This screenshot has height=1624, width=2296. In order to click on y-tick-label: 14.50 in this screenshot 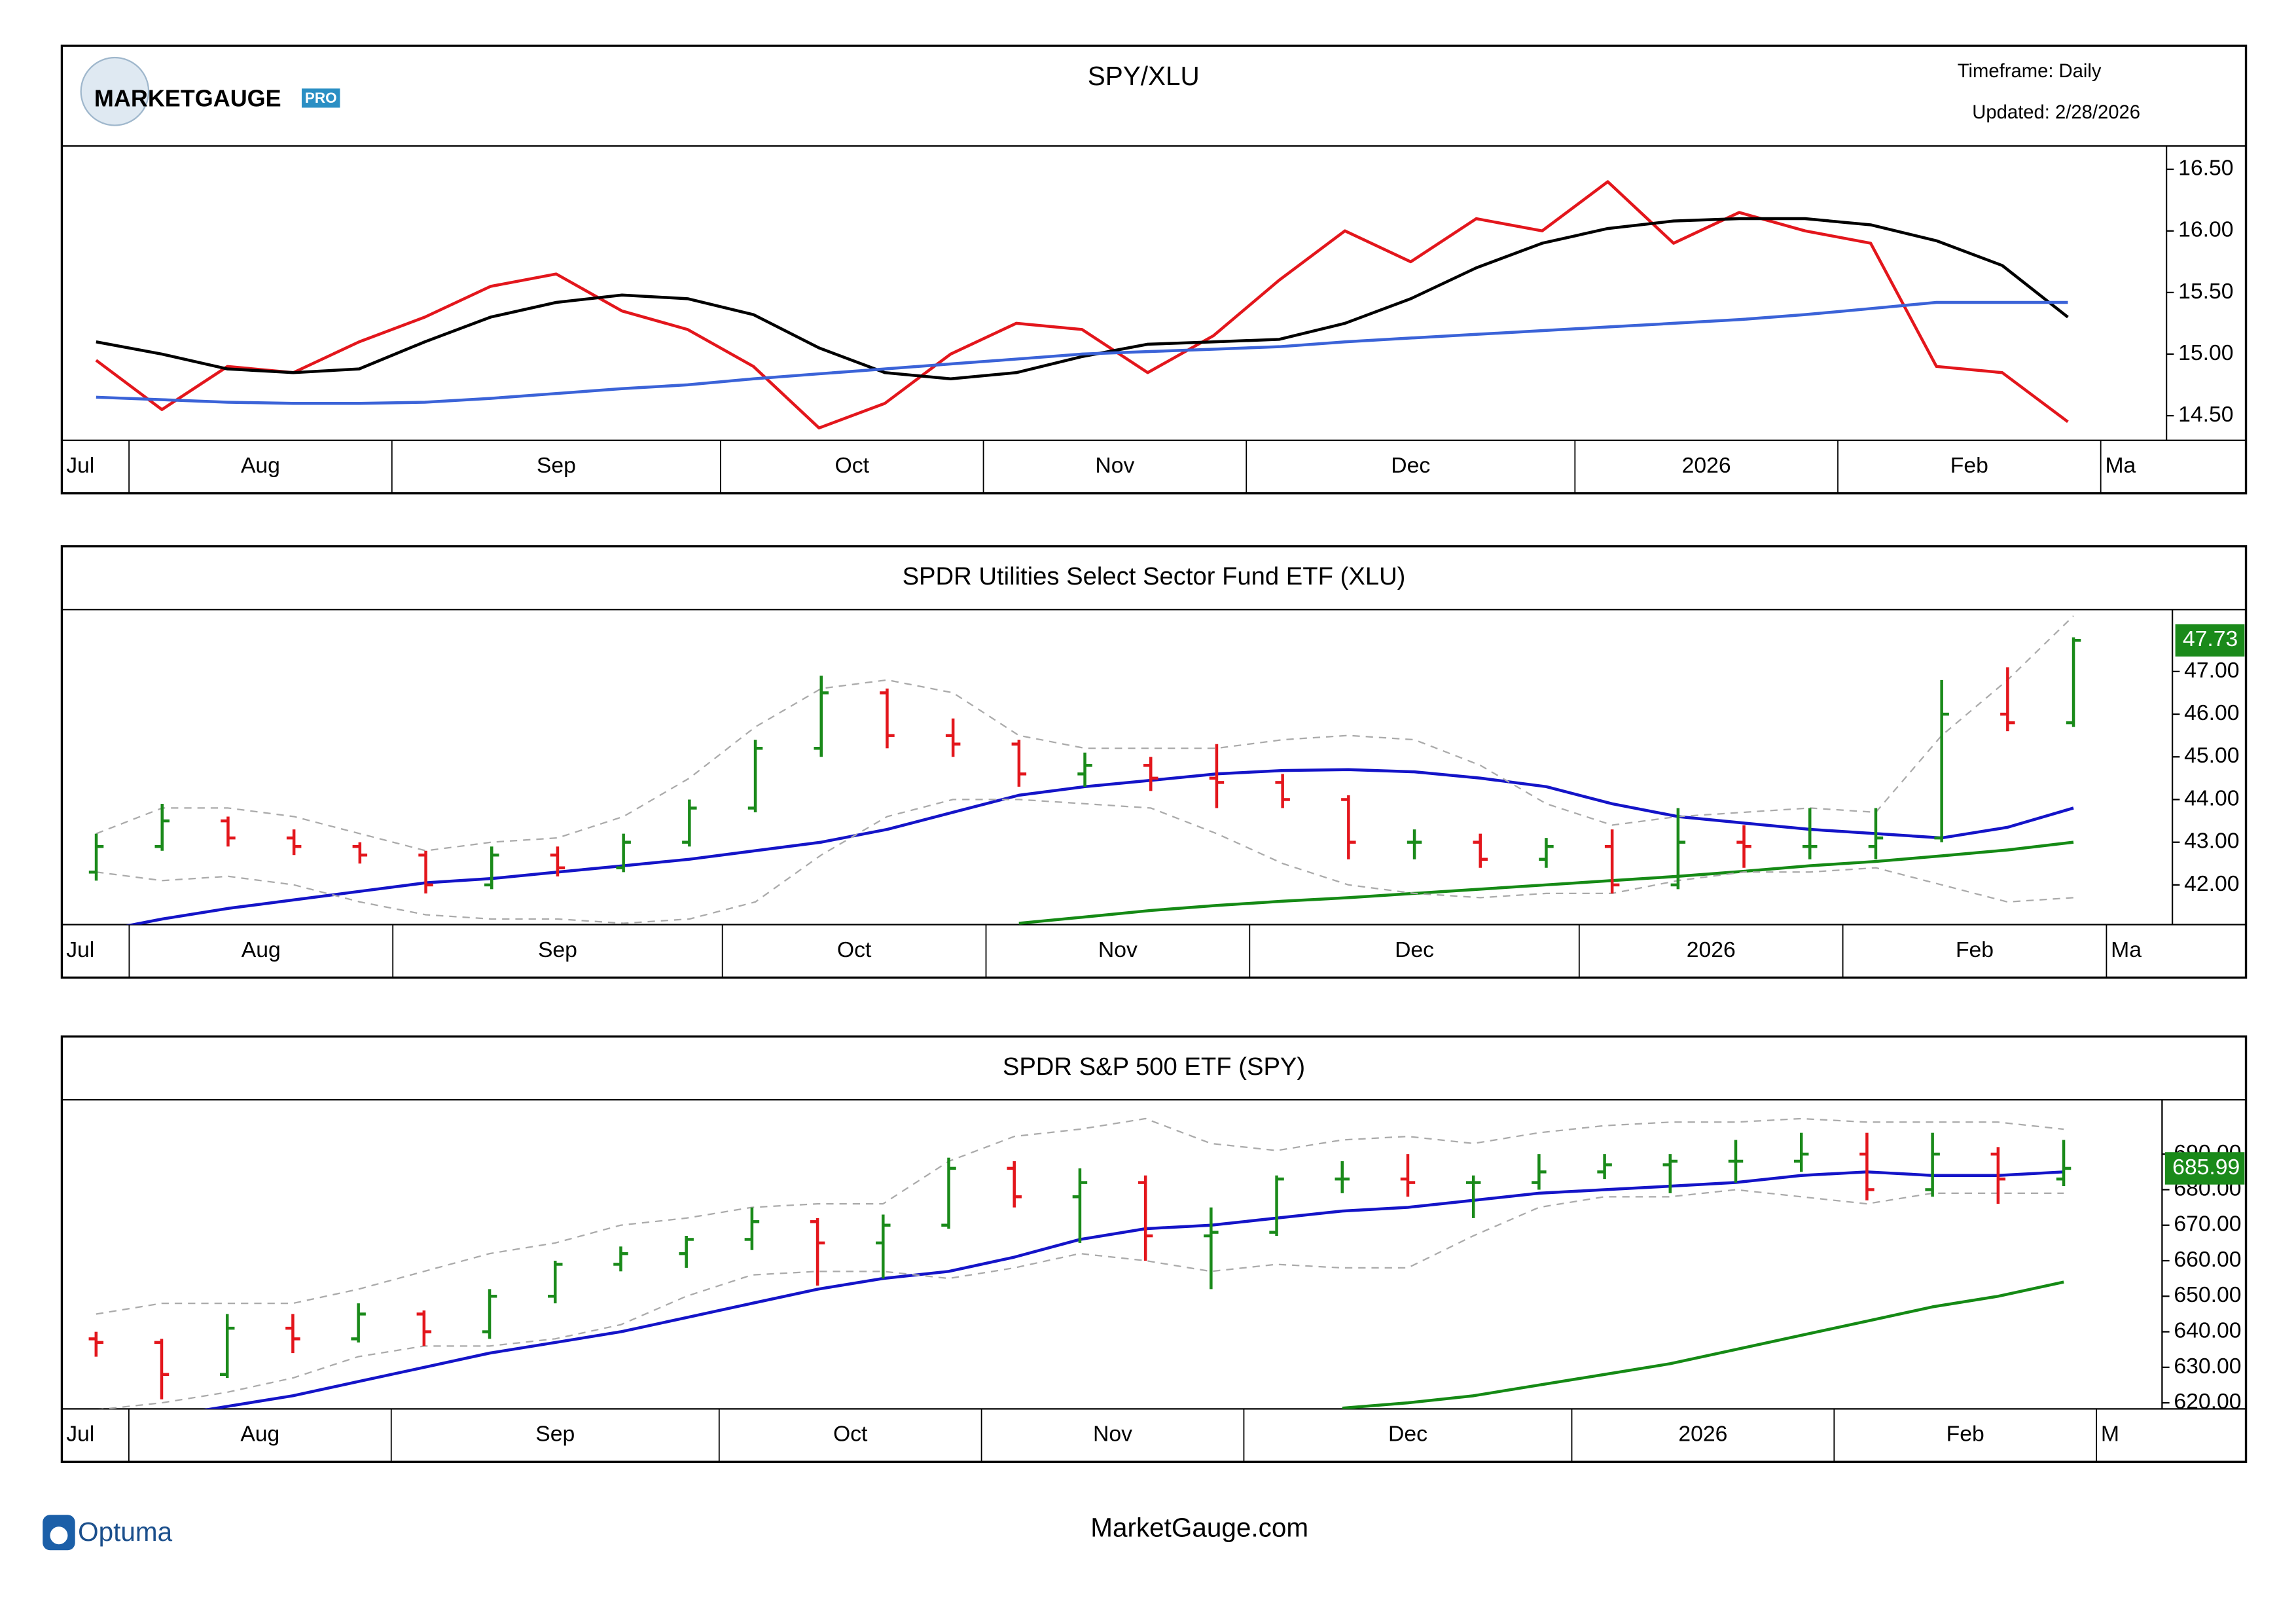, I will do `click(2205, 414)`.